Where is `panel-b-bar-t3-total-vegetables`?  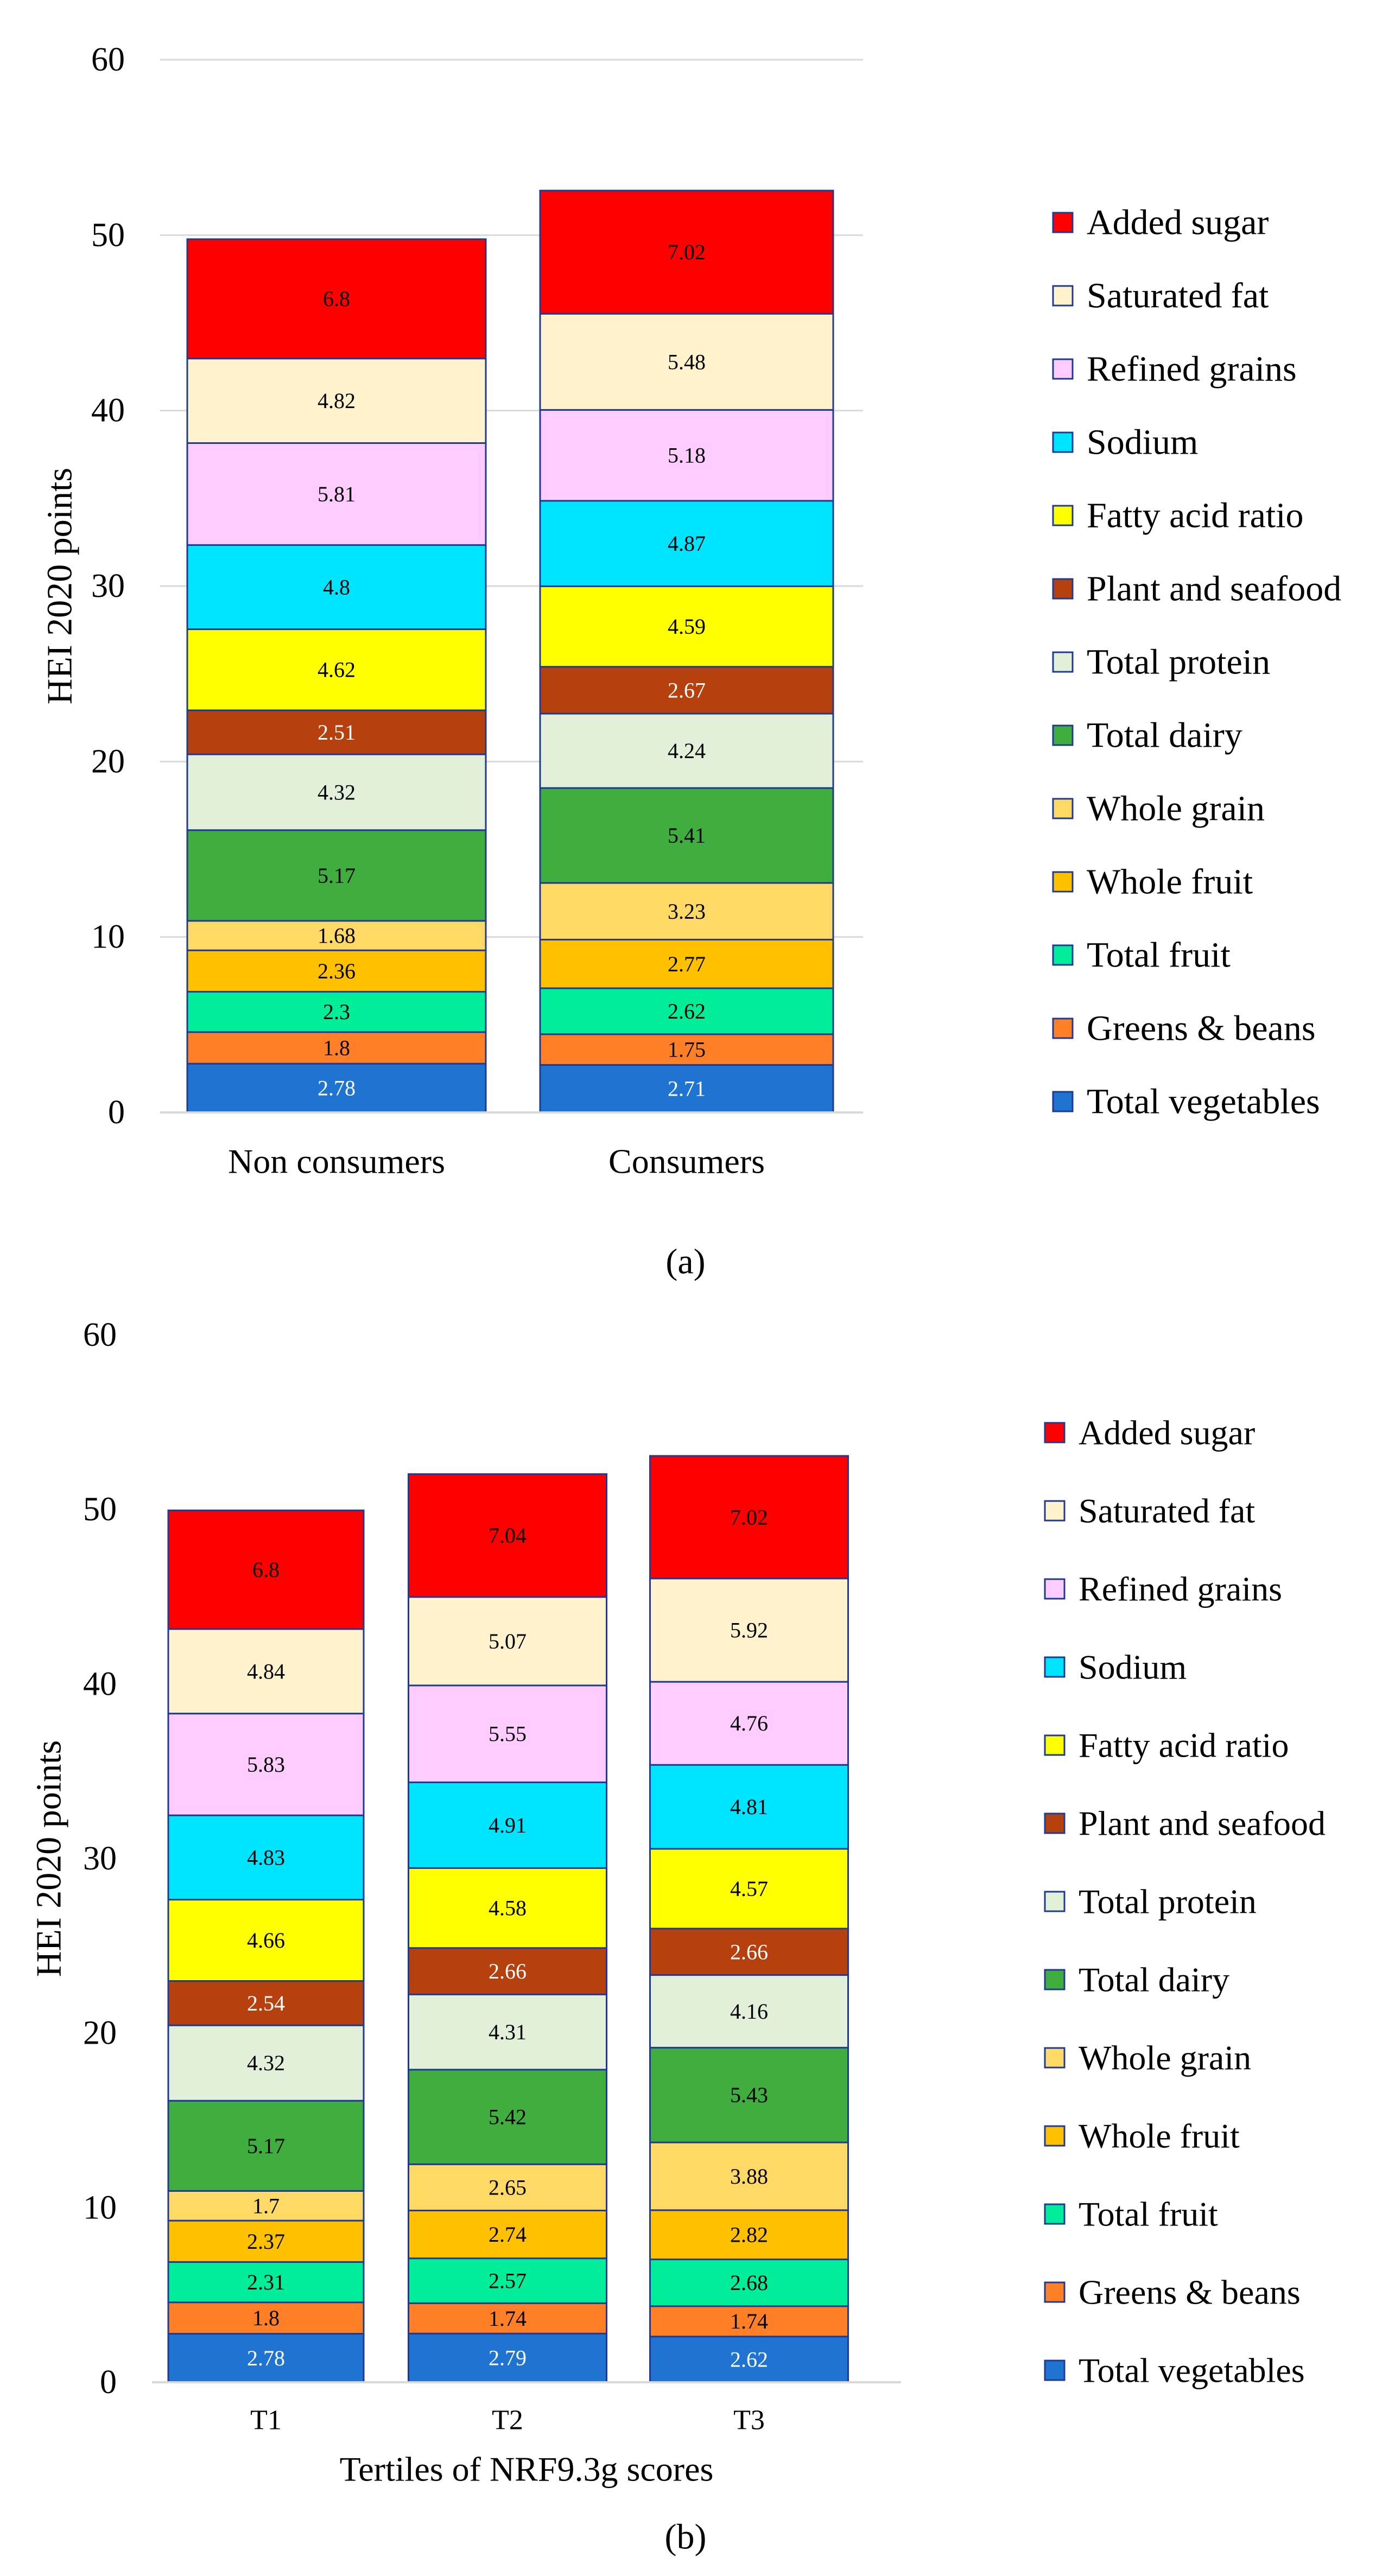 panel-b-bar-t3-total-vegetables is located at coordinates (749, 2360).